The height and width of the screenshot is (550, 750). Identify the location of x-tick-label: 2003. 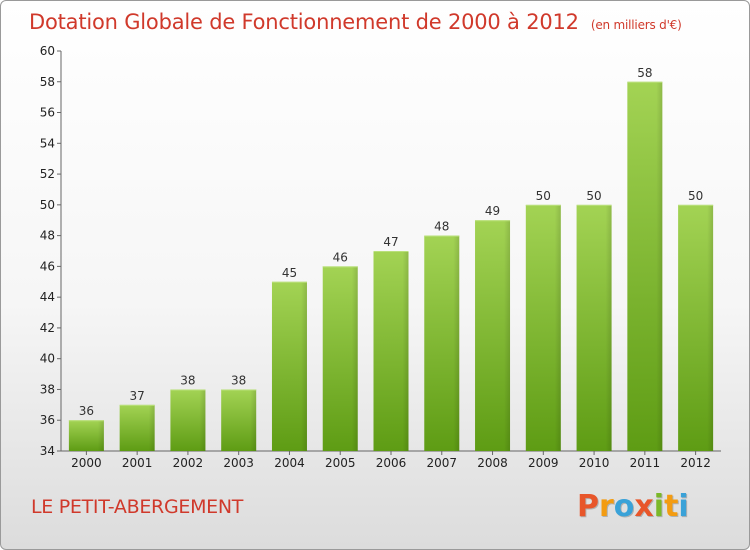
(238, 463).